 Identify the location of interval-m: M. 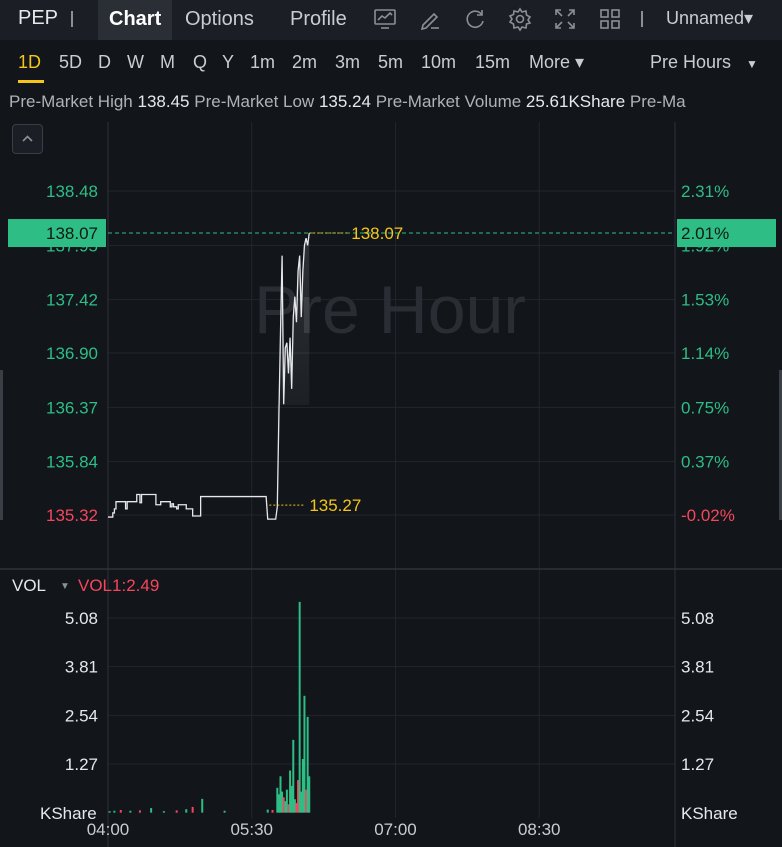
(167, 62).